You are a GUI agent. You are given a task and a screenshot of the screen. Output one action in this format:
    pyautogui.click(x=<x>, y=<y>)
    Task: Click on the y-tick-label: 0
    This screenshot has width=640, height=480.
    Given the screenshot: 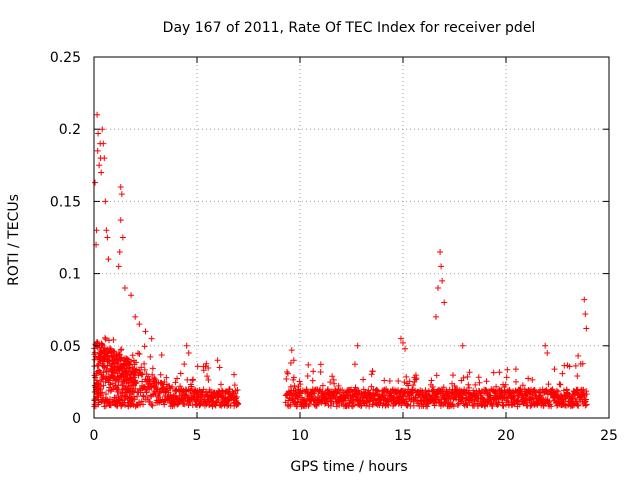 What is the action you would take?
    pyautogui.click(x=76, y=419)
    